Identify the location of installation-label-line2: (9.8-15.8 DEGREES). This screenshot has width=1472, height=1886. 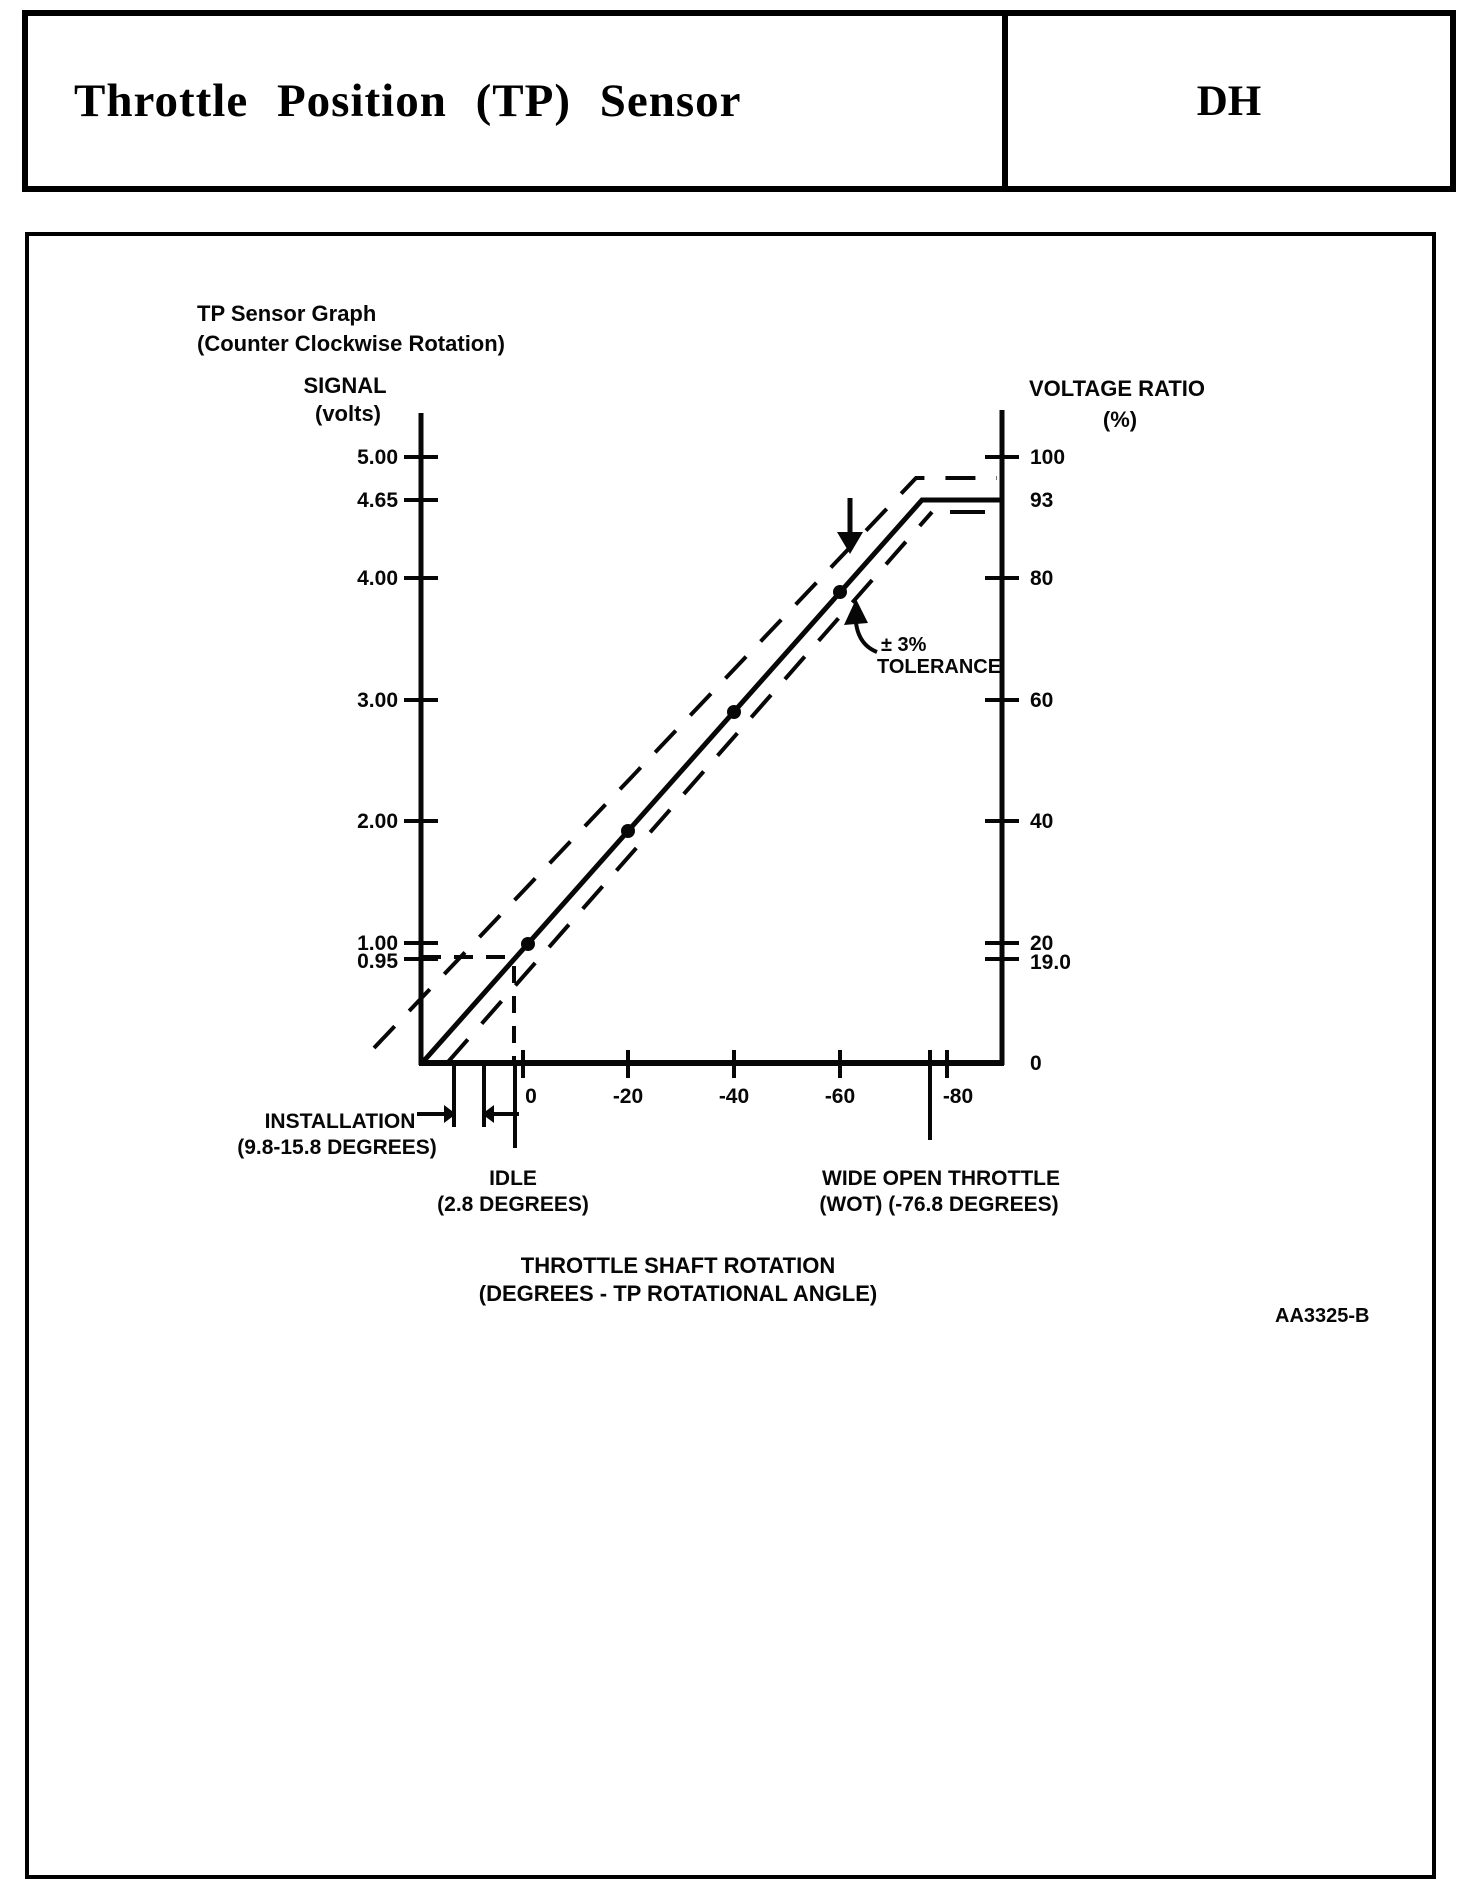
(337, 1147).